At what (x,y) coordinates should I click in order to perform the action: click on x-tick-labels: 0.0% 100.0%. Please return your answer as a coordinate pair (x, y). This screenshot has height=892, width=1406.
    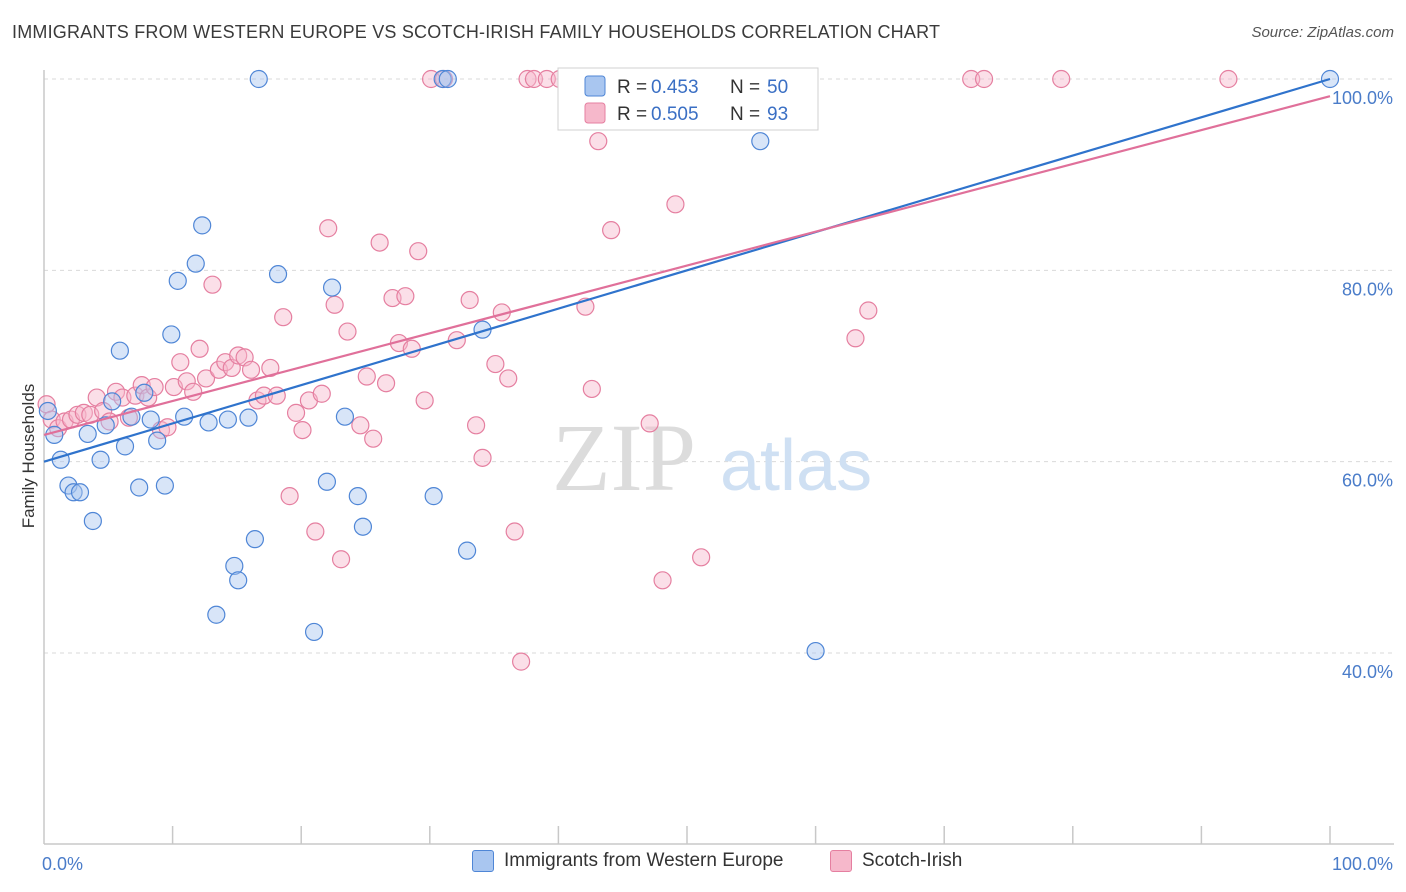
    Looking at the image, I should click on (717, 864).